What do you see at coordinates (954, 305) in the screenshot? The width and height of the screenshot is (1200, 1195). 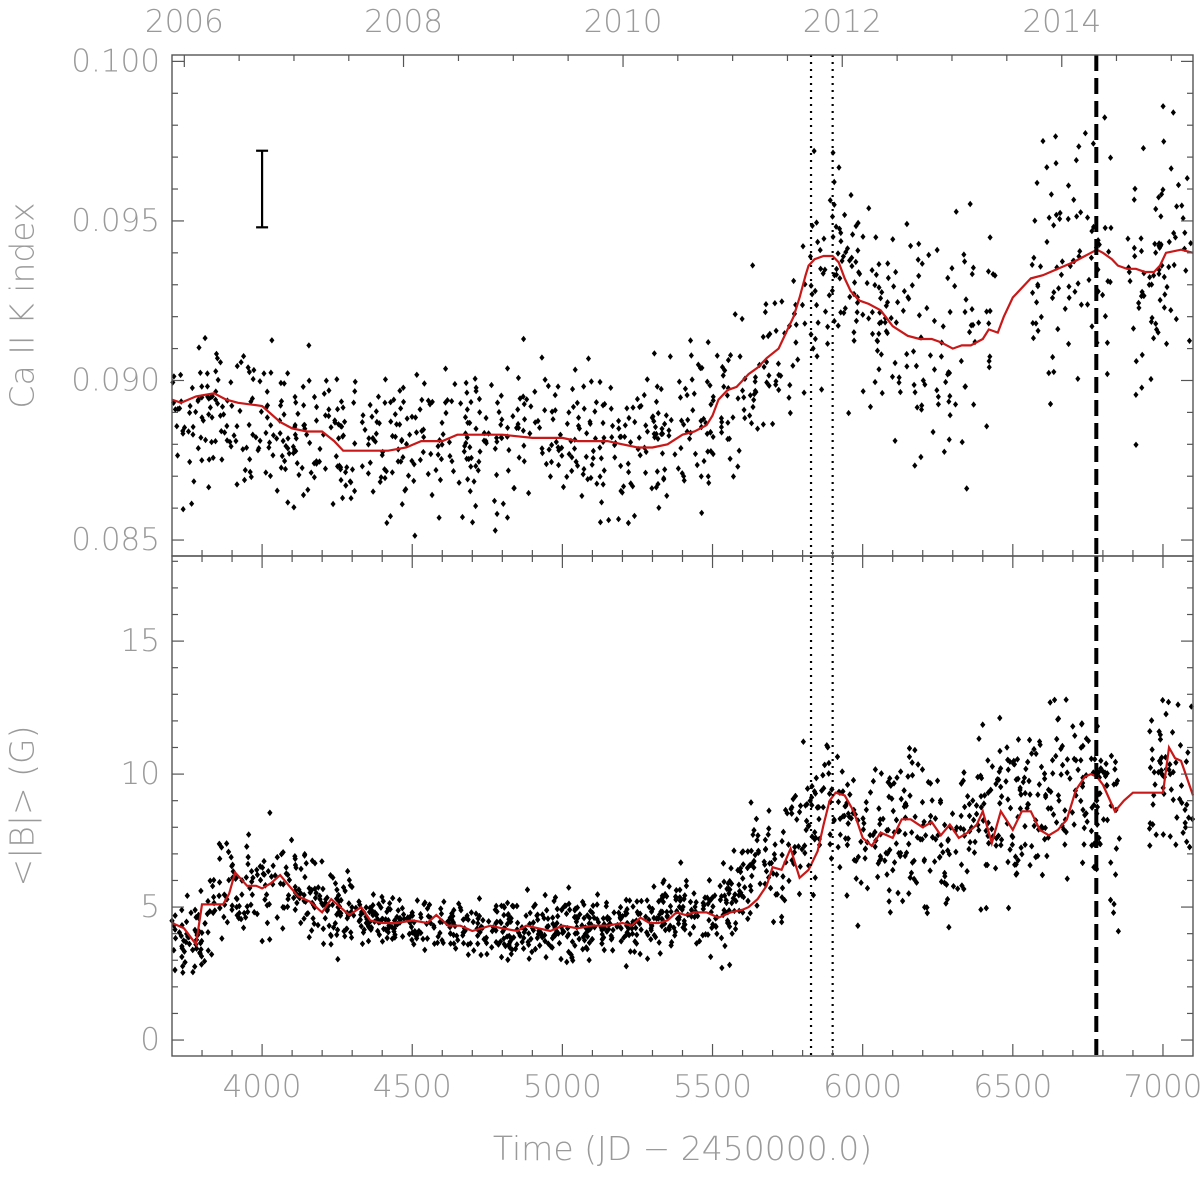 I see `top-vertical-markers` at bounding box center [954, 305].